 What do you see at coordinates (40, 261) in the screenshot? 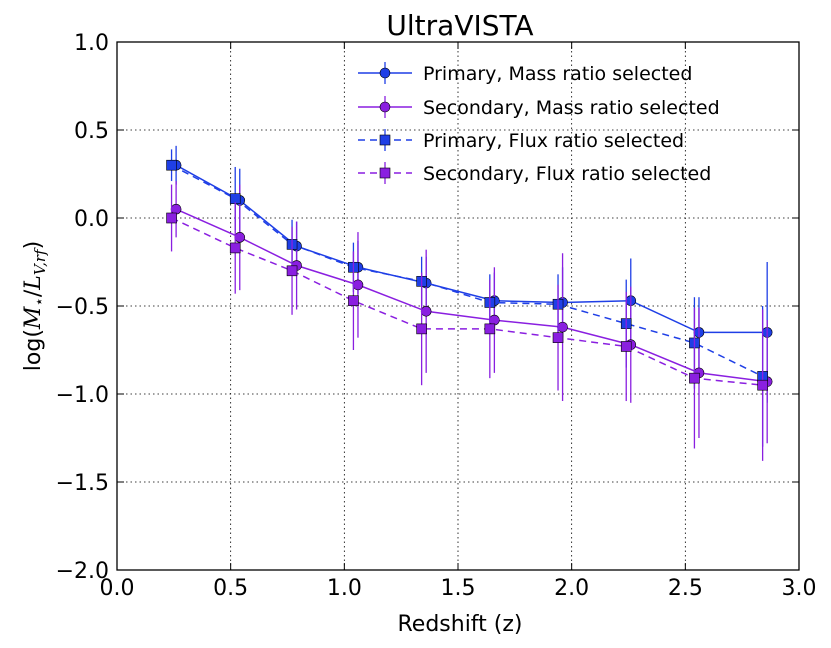
I see `y-label-sub: V,rf` at bounding box center [40, 261].